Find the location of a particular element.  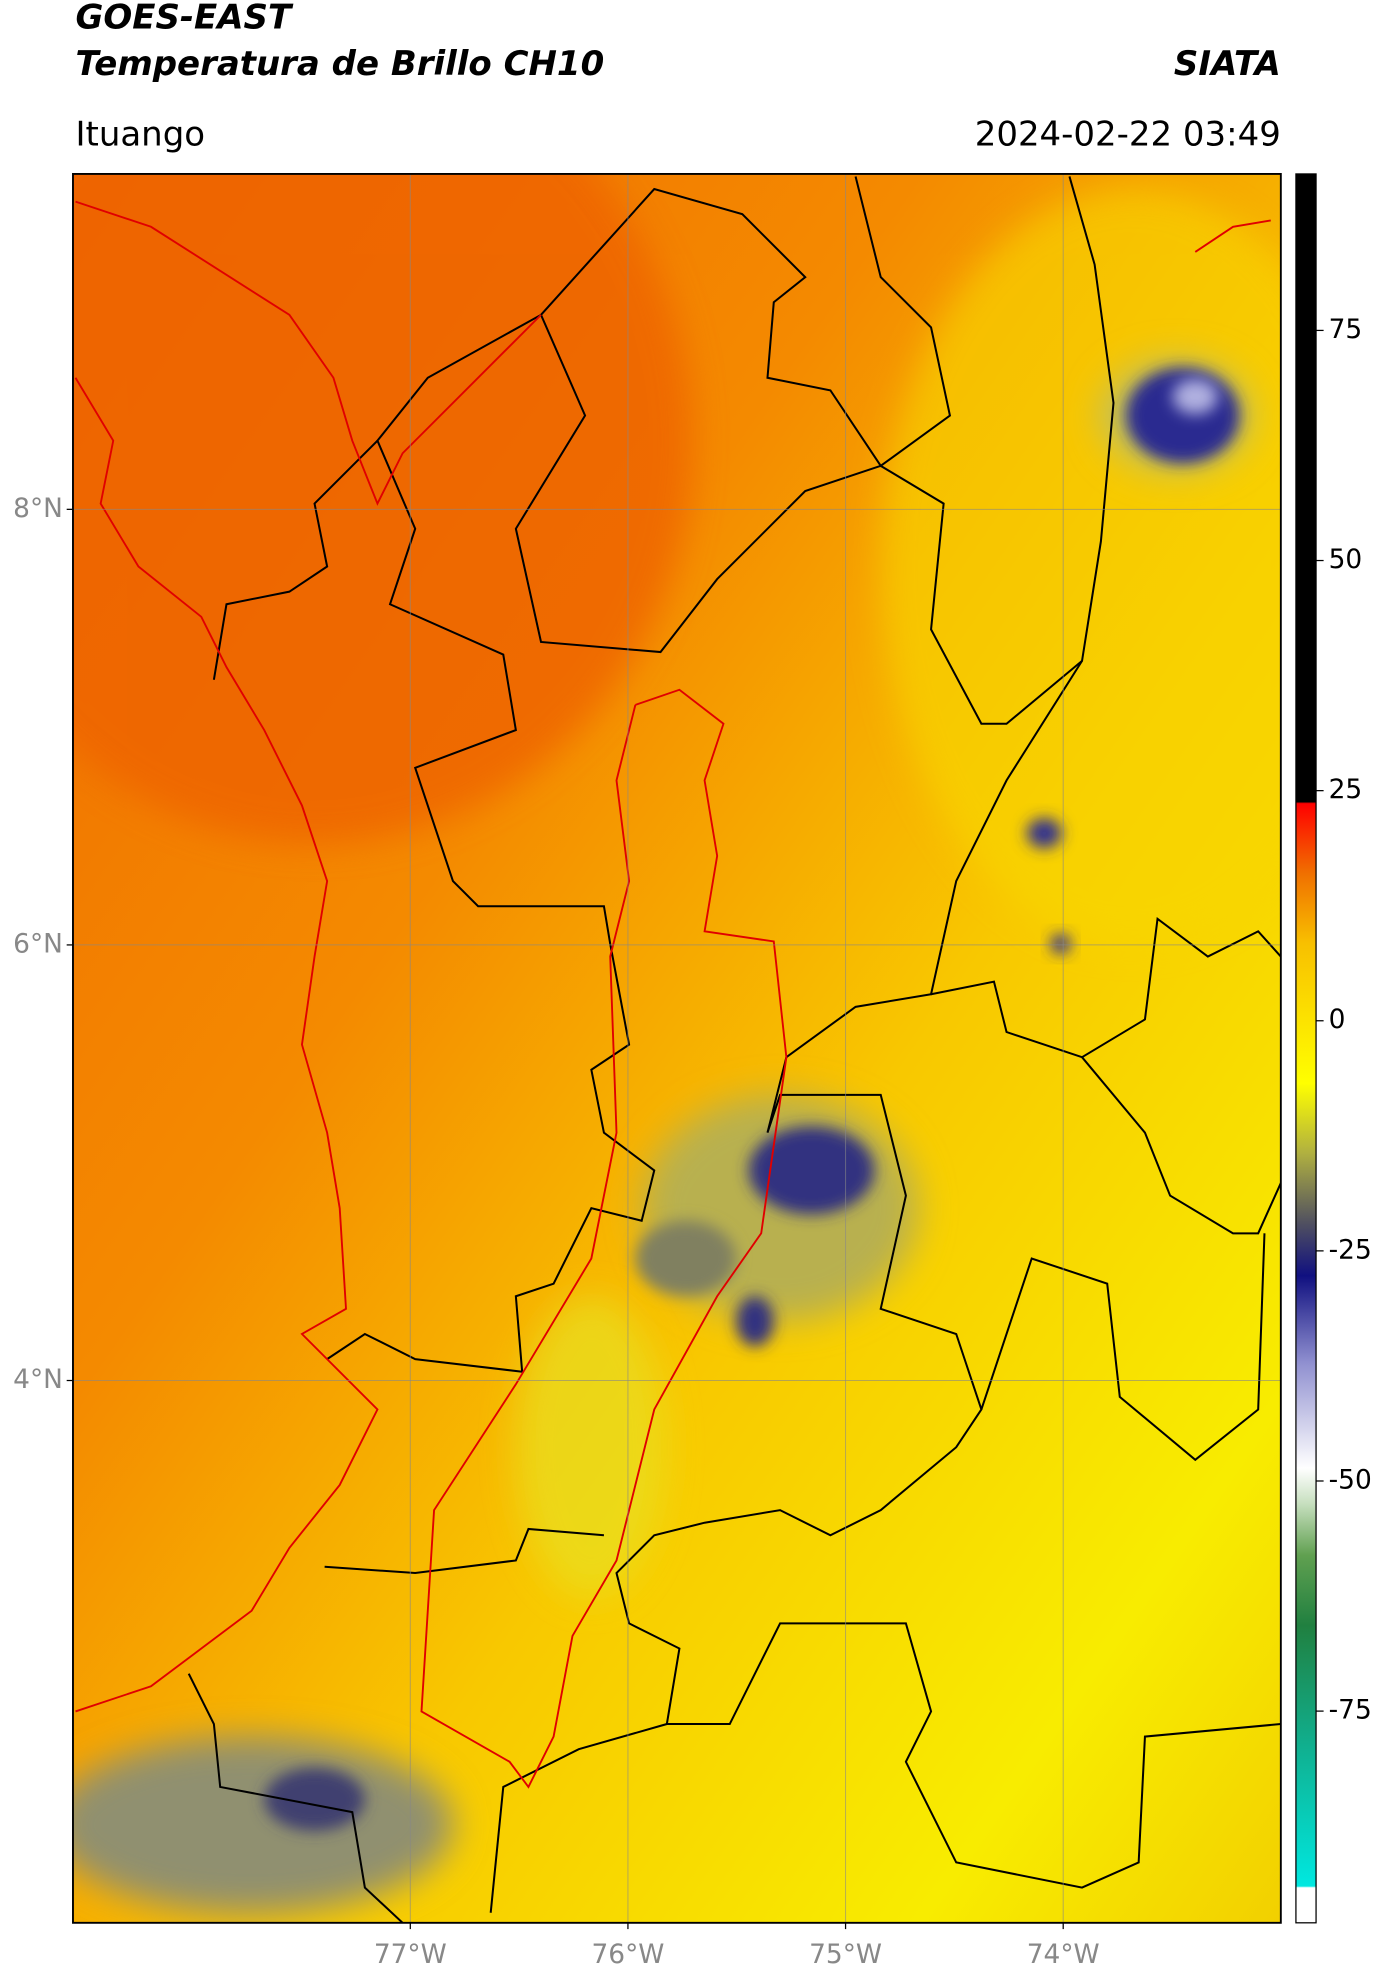

lon-tick-label: 75°W is located at coordinates (845, 1954).